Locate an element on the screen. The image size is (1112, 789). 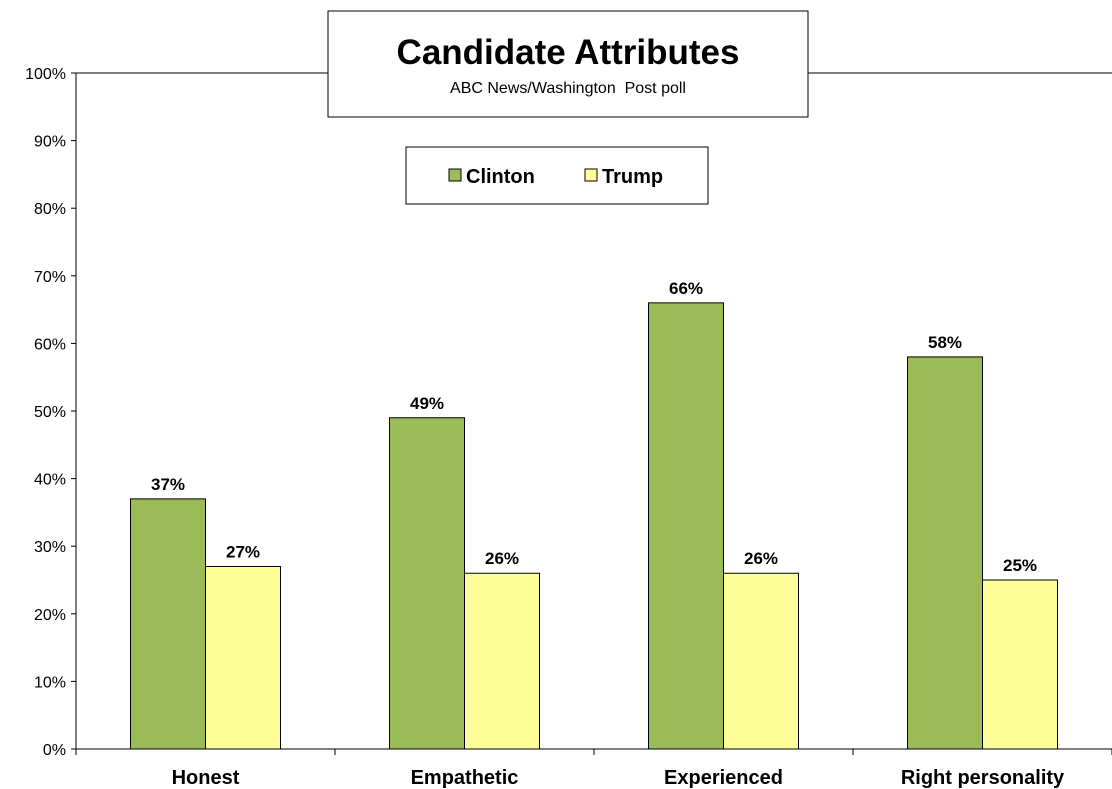
legend-swatch-clinton is located at coordinates (455, 175).